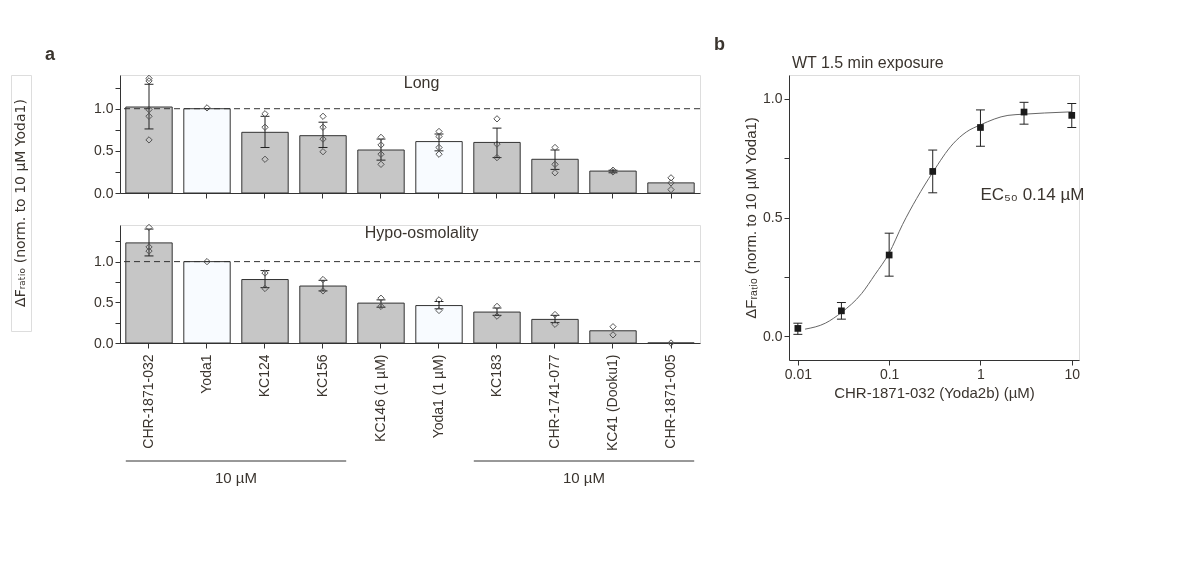  I want to click on x-tick-label: KC41 (Dooku1), so click(612, 402).